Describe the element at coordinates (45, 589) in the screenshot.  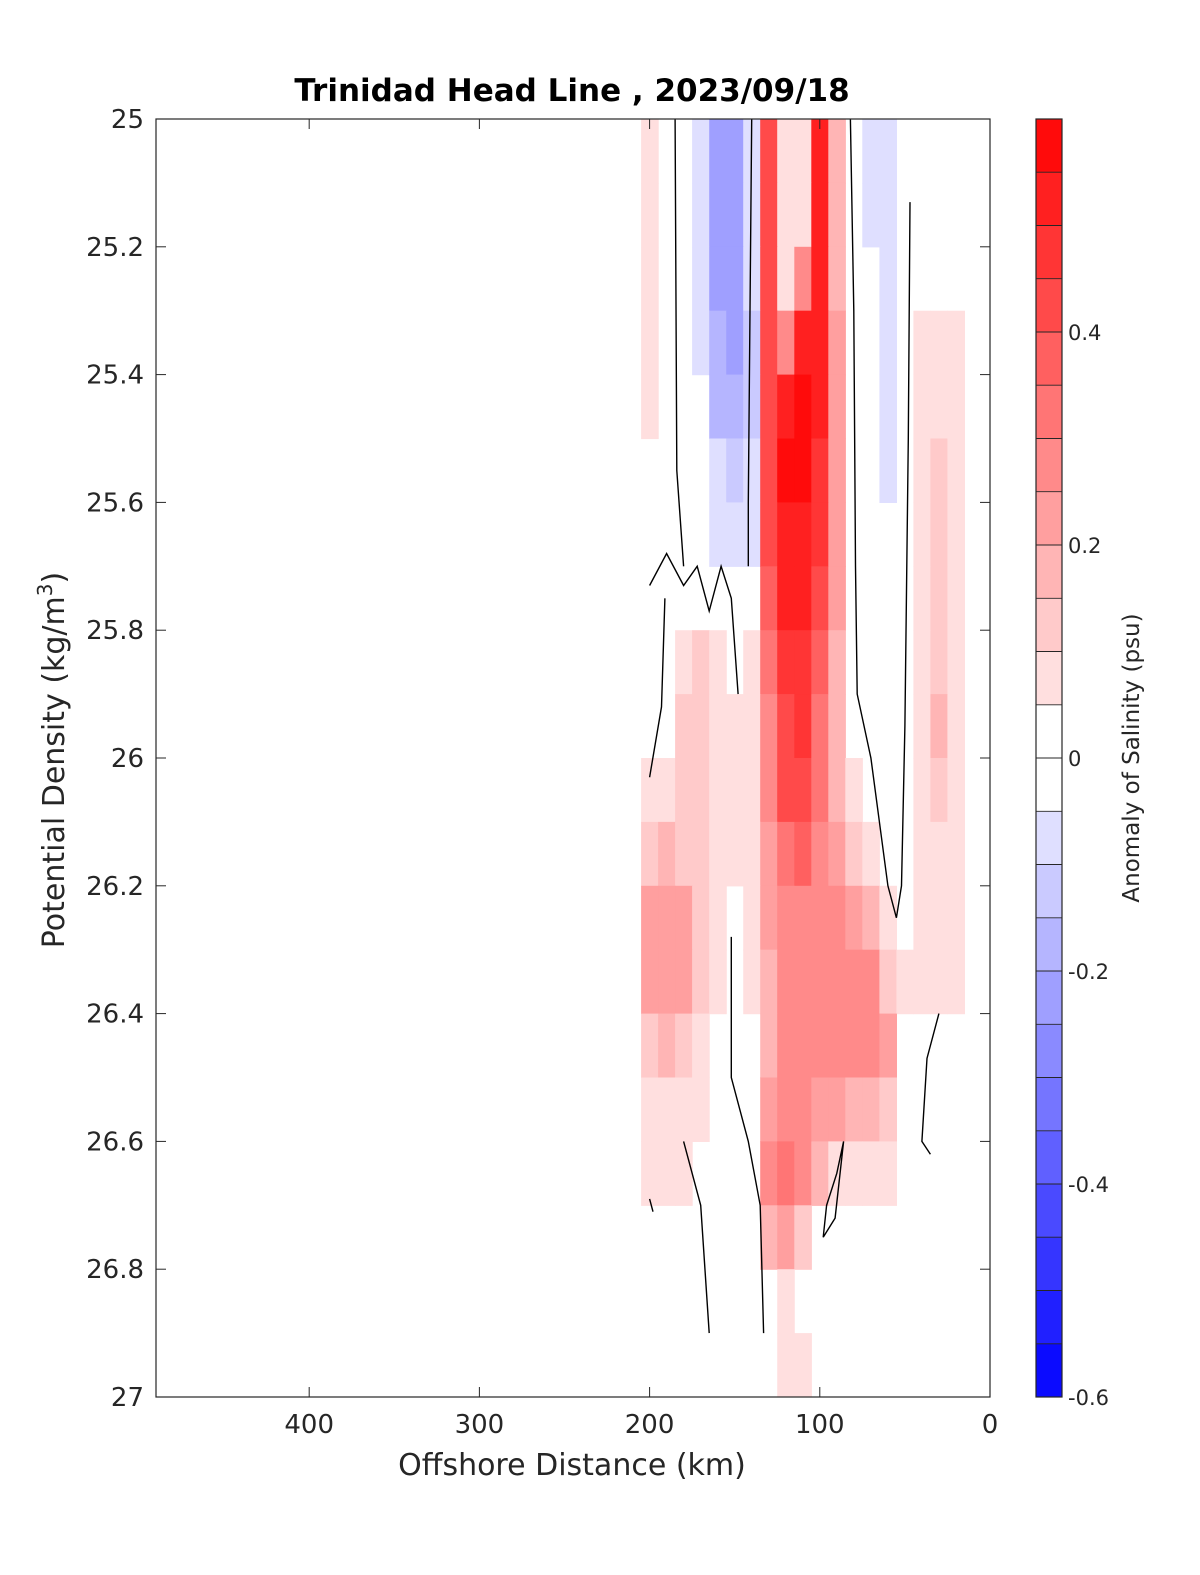
I see `y-axis-label-superscript: 3` at that location.